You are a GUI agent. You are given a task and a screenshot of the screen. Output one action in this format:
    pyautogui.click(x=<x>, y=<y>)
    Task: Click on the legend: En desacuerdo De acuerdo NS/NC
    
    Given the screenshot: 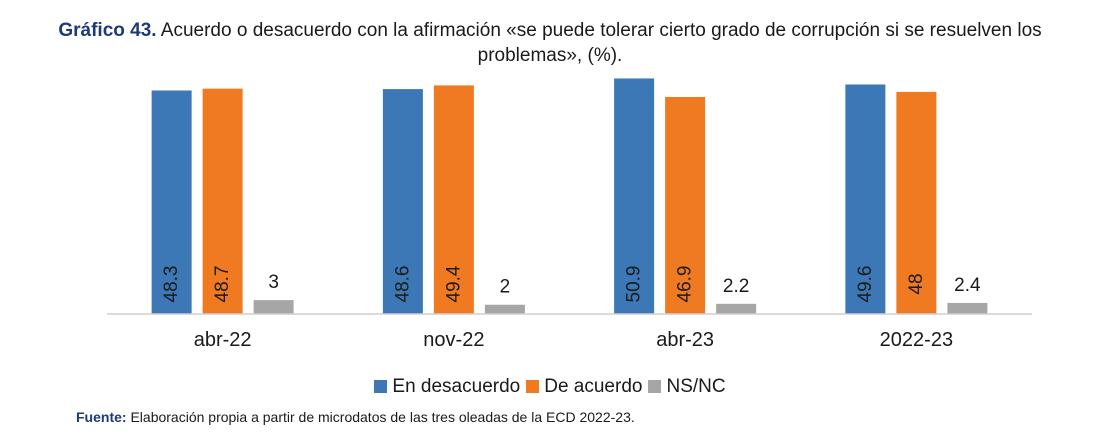 What is the action you would take?
    pyautogui.click(x=550, y=387)
    